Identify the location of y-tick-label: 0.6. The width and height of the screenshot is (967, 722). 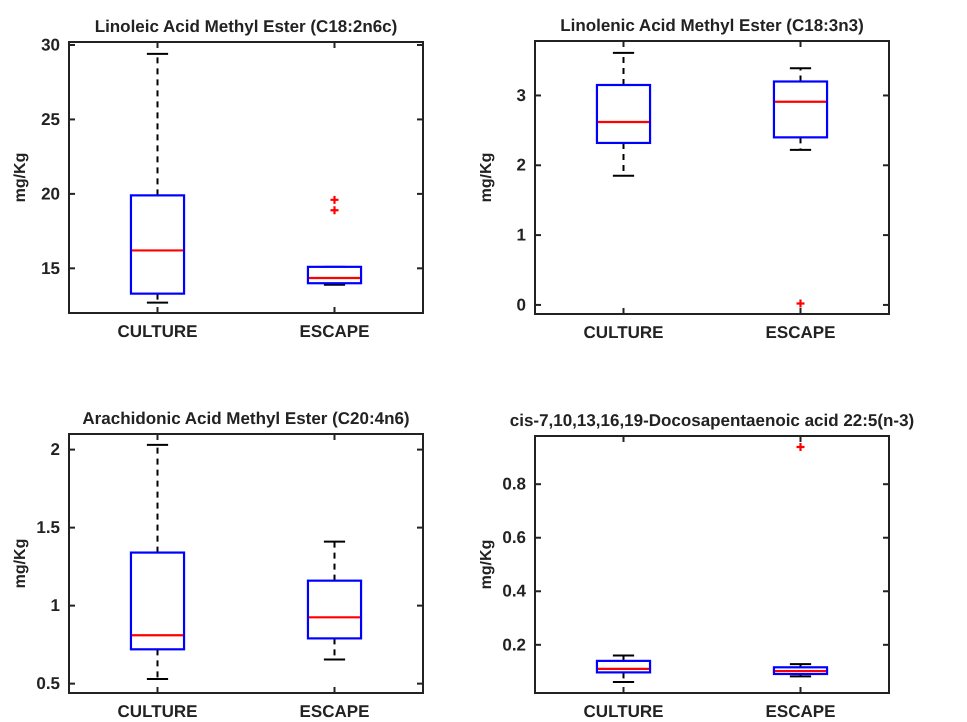
(514, 538).